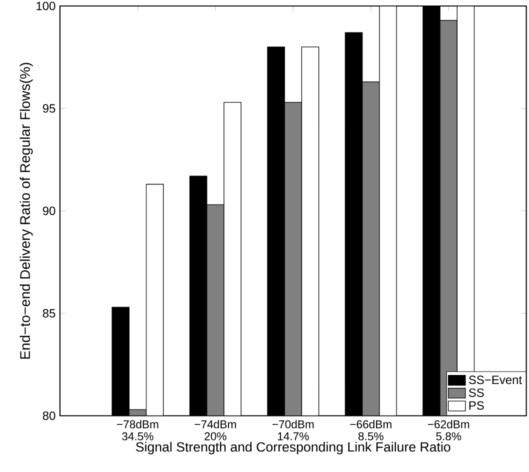 This screenshot has height=472, width=529. What do you see at coordinates (137, 430) in the screenshot?
I see `x-tick-label: −78dBm 34.5%` at bounding box center [137, 430].